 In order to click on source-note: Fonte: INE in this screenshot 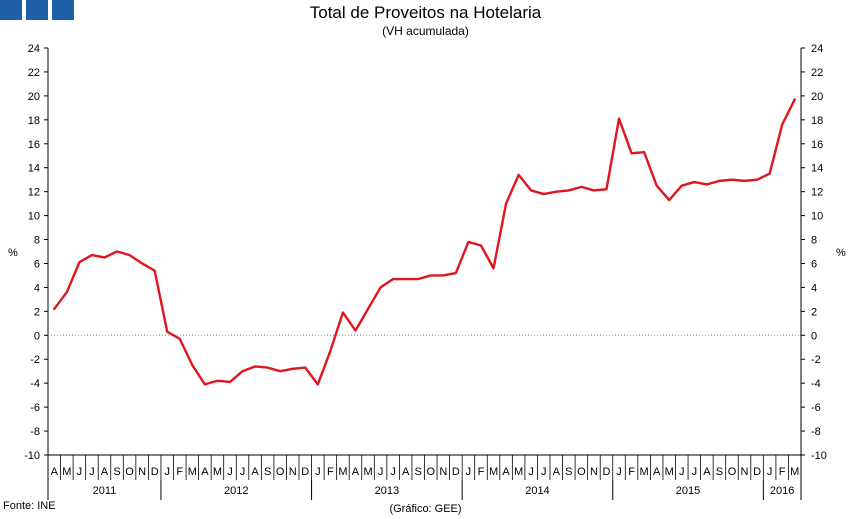, I will do `click(29, 506)`.